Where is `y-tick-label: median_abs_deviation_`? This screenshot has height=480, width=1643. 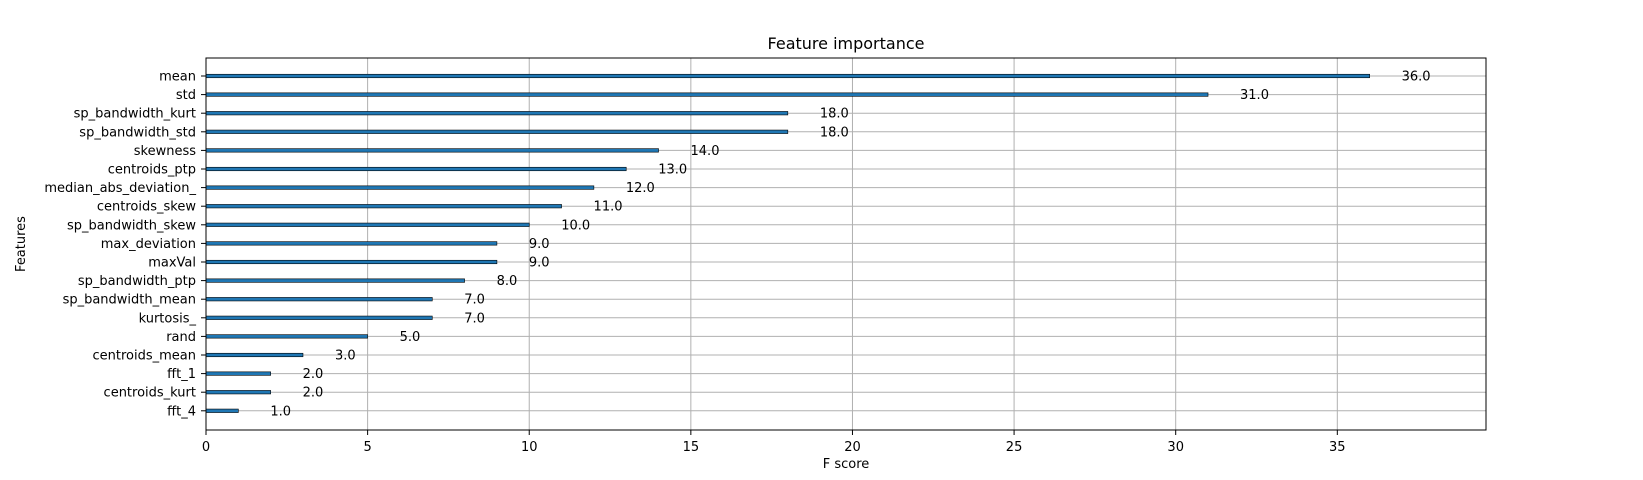 y-tick-label: median_abs_deviation_ is located at coordinates (120, 188).